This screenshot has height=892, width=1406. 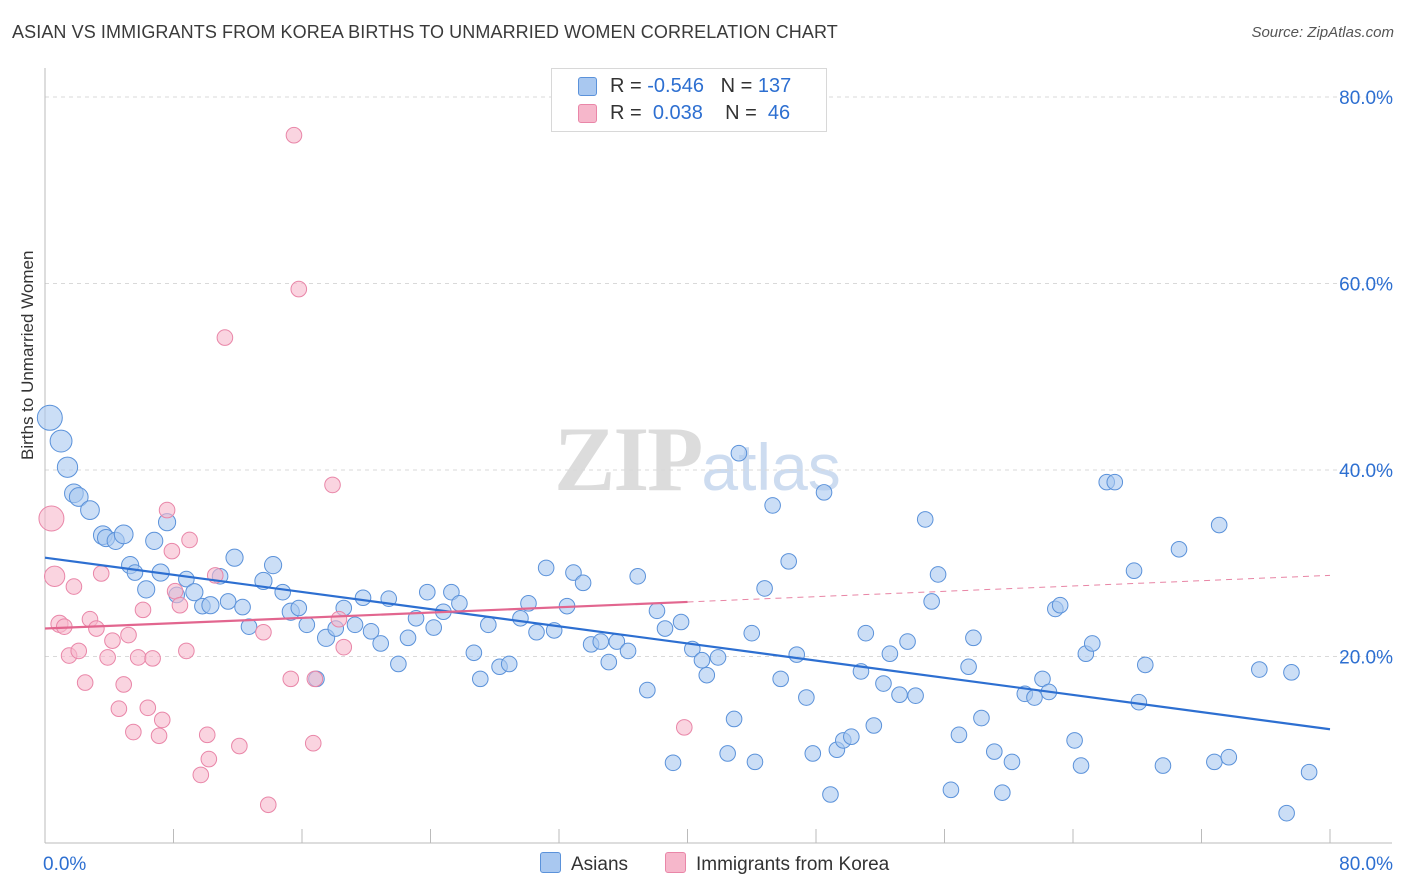 What do you see at coordinates (1322, 32) in the screenshot?
I see `source-label: Source: ZipAtlas.com` at bounding box center [1322, 32].